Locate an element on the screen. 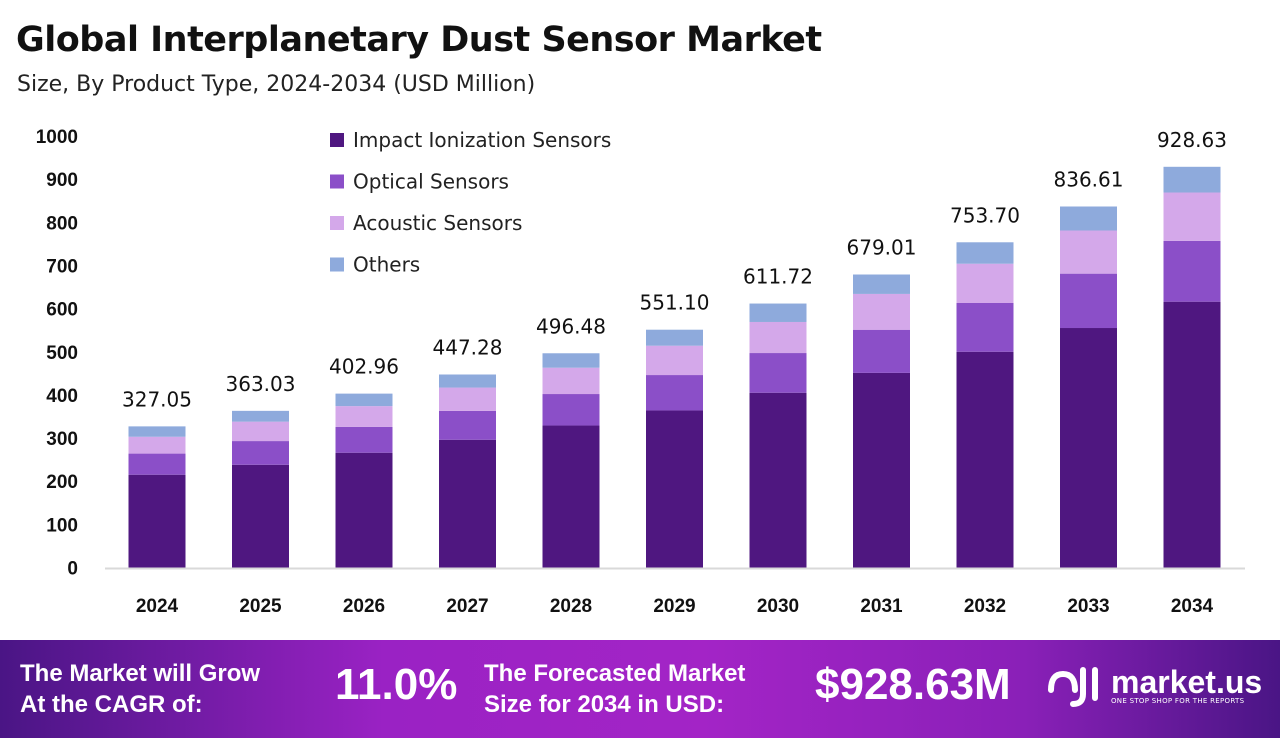  forecast-label-line1: The Forecasted Market is located at coordinates (615, 673).